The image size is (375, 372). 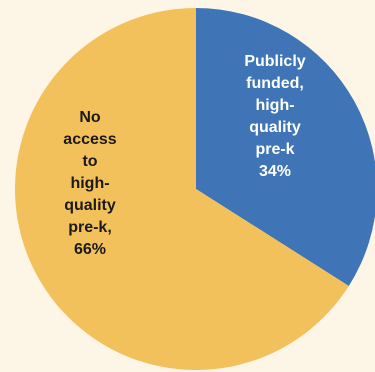 I want to click on slice-label-no-access: No access to high-quality pre-k, 66%, so click(x=90, y=184).